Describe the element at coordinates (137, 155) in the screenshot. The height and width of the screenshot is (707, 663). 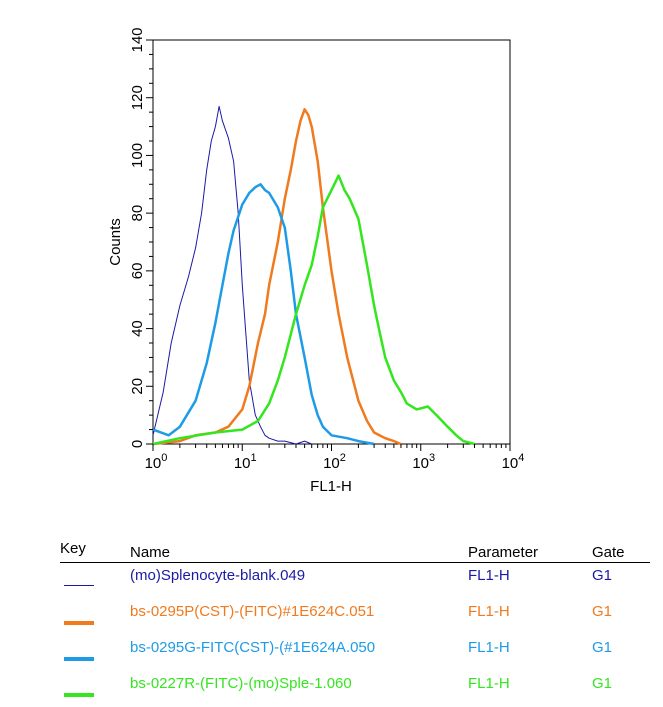
I see `y-tick-label: 100` at that location.